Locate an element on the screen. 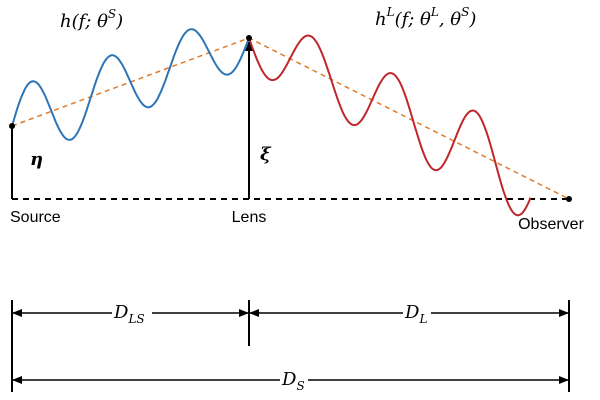  eta-label: η is located at coordinates (36, 159).